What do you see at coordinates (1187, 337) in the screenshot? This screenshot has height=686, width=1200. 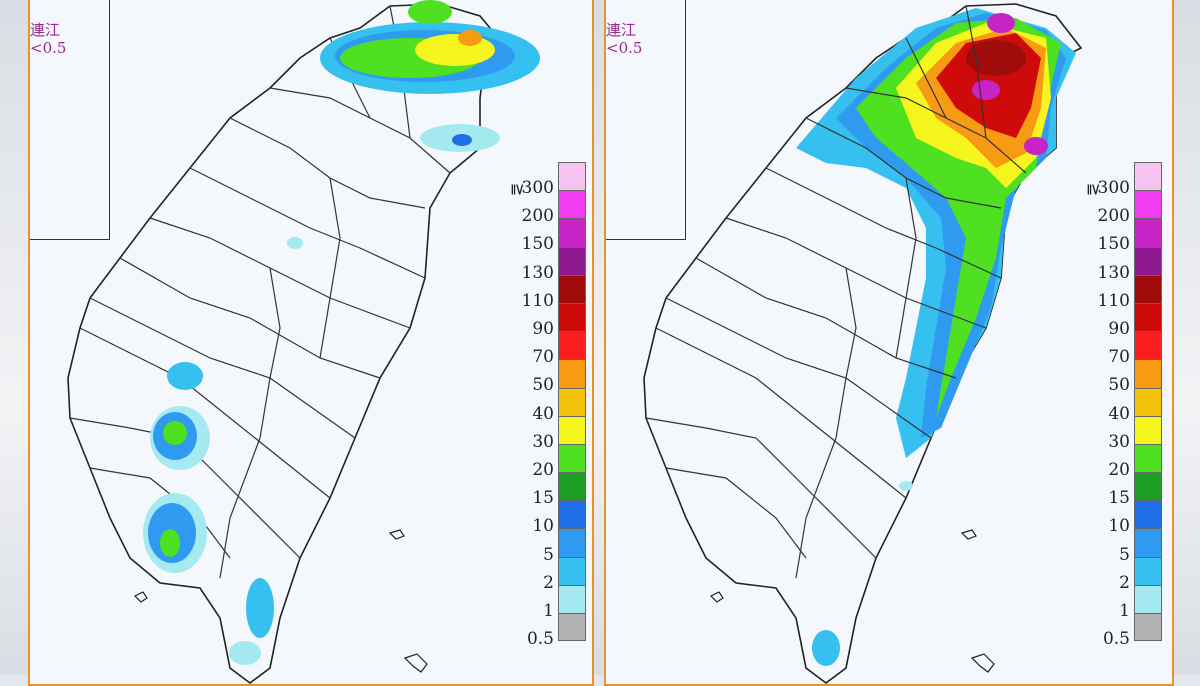 I see `right-background-strip` at bounding box center [1187, 337].